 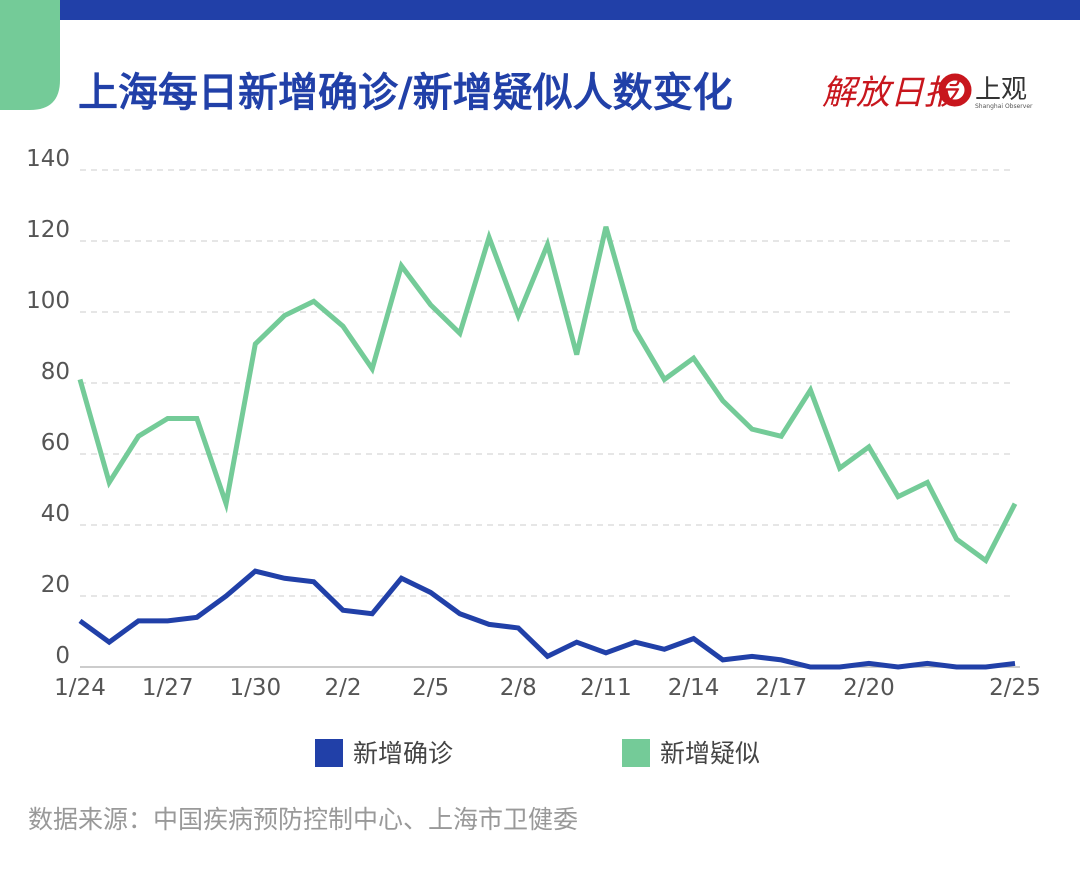 What do you see at coordinates (55, 514) in the screenshot?
I see `y-tick-label: 40` at bounding box center [55, 514].